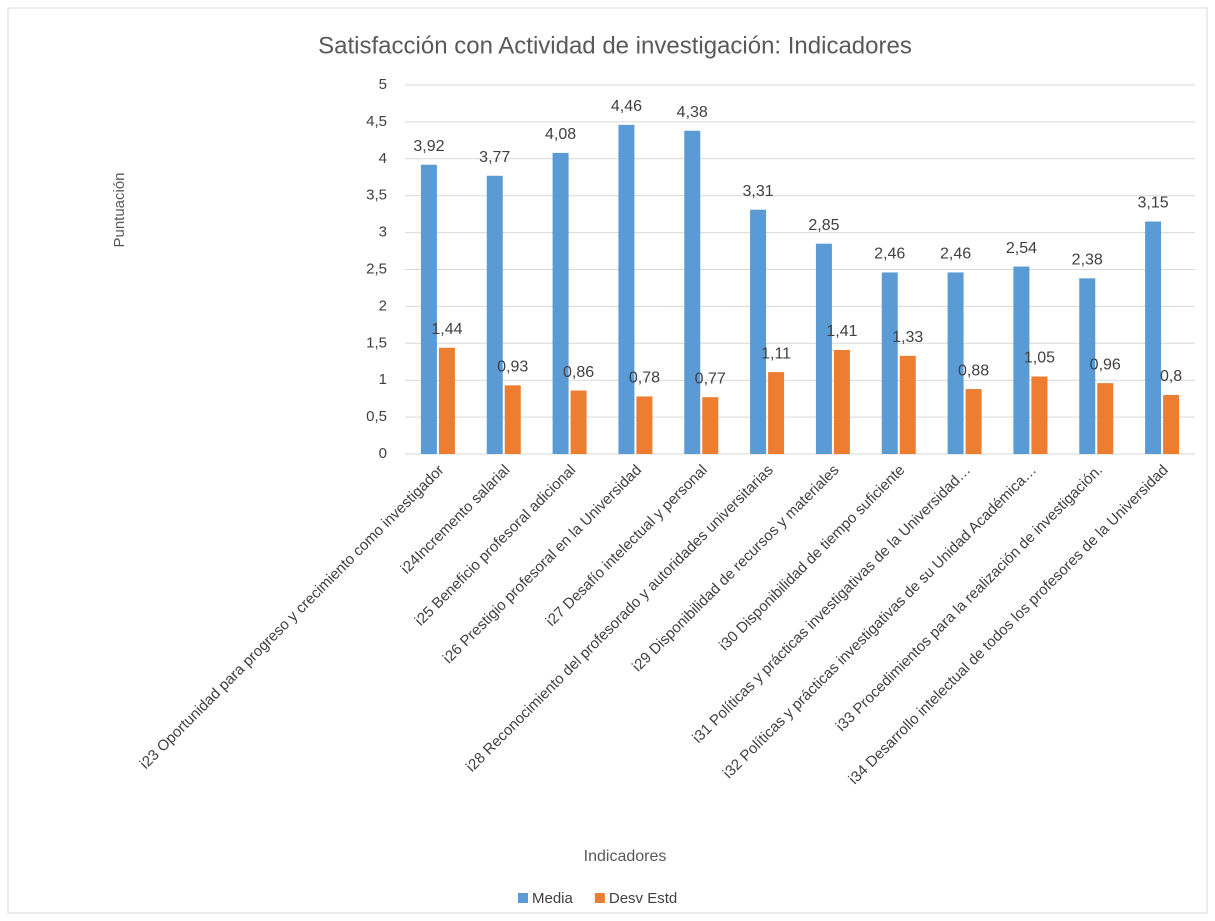 This screenshot has width=1215, height=921. What do you see at coordinates (560, 134) in the screenshot?
I see `value-label: 4,08` at bounding box center [560, 134].